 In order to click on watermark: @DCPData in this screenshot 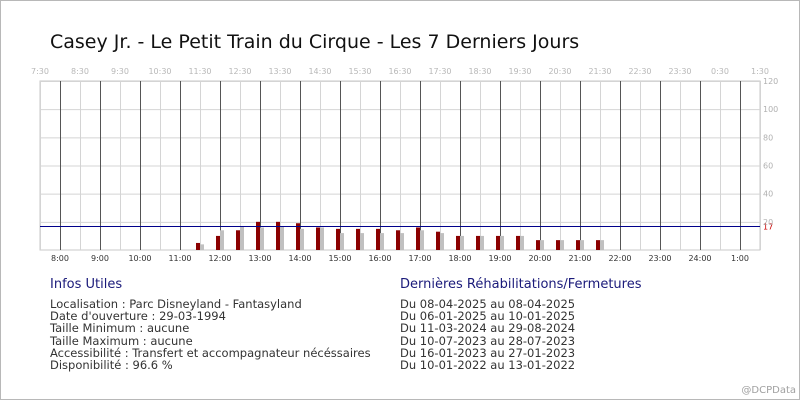, I will do `click(768, 390)`.